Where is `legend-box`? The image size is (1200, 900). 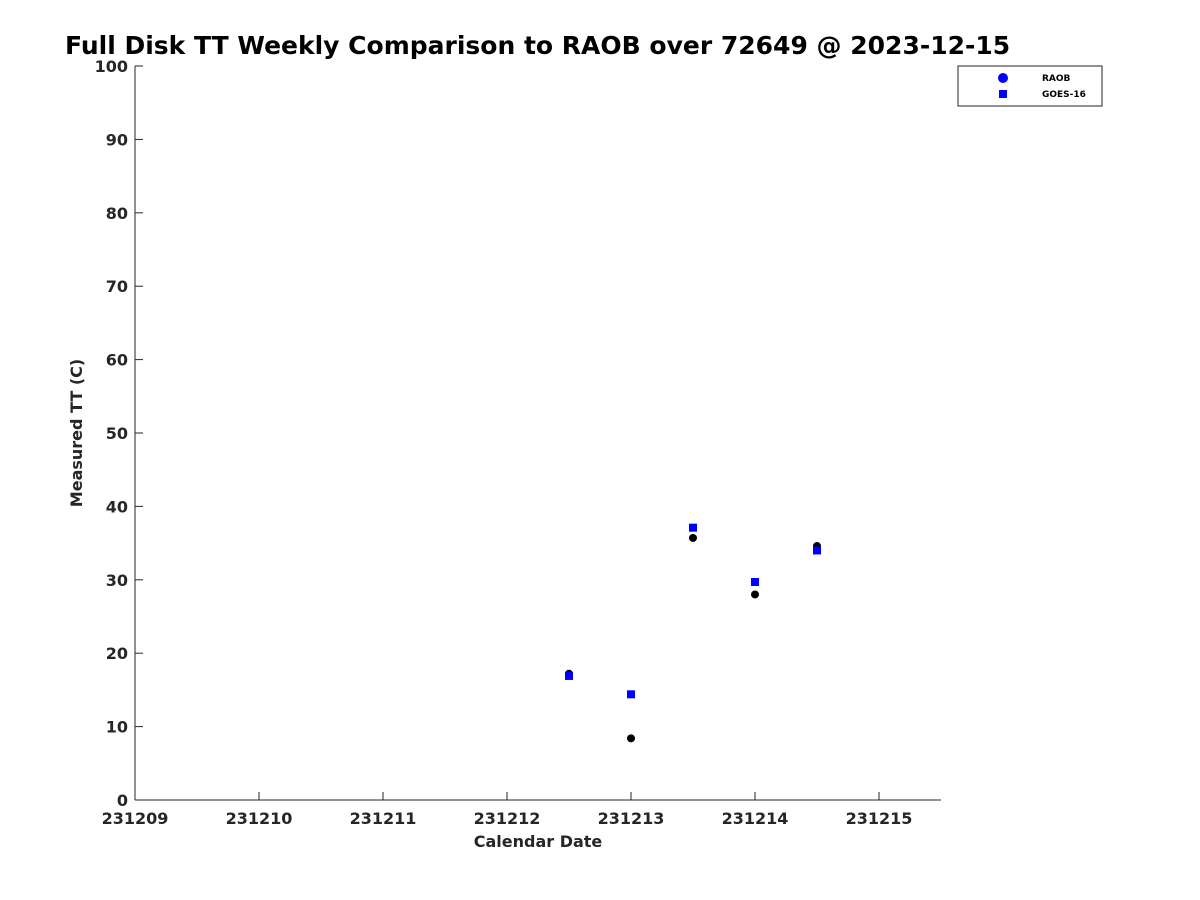 legend-box is located at coordinates (1030, 86).